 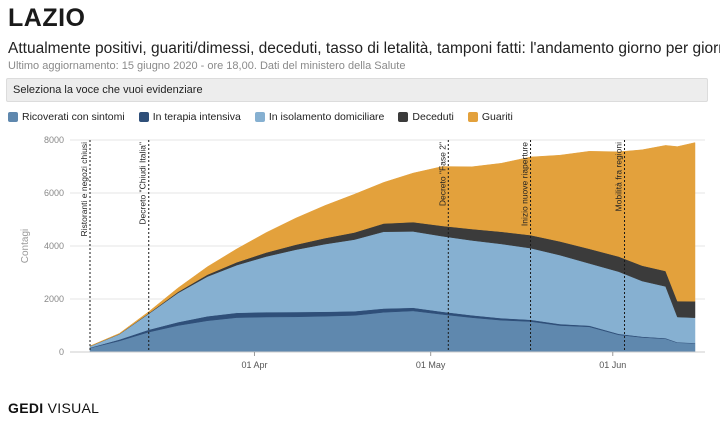 What do you see at coordinates (54, 140) in the screenshot?
I see `y-tick-label: 8000` at bounding box center [54, 140].